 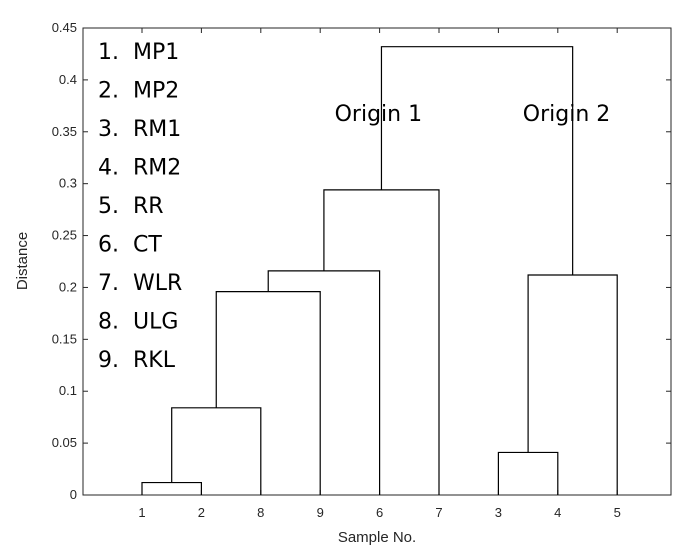 I want to click on legend-entry: 4. RM2, so click(x=139, y=168).